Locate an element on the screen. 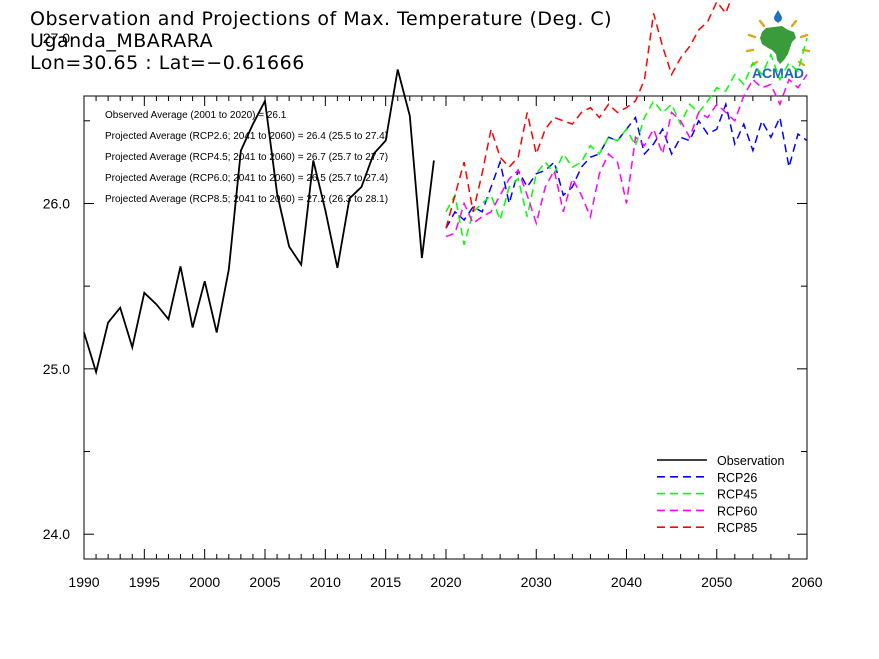 The image size is (879, 659). y-tick-label: 25.0 is located at coordinates (56, 369).